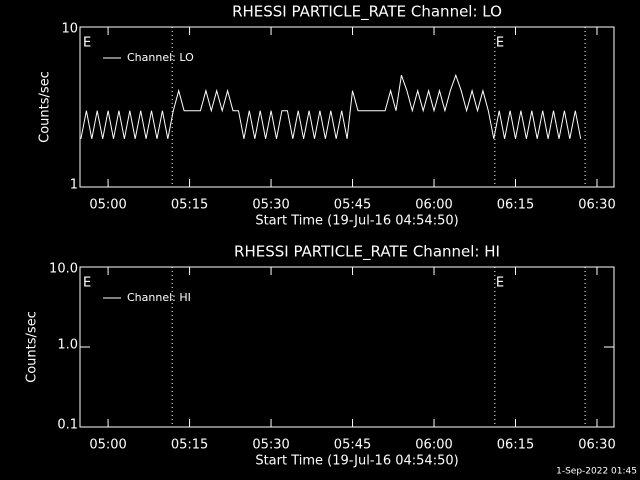  What do you see at coordinates (67, 345) in the screenshot?
I see `y-tick-label: 1.0` at bounding box center [67, 345].